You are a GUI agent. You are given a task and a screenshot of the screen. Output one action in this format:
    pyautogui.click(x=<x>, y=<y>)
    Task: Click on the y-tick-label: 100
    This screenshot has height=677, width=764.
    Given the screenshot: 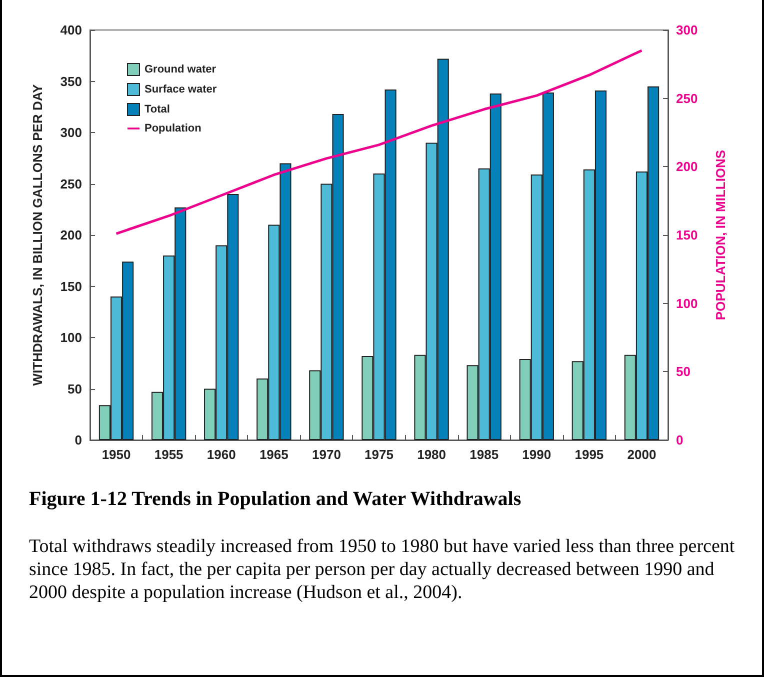 What is the action you would take?
    pyautogui.click(x=71, y=337)
    